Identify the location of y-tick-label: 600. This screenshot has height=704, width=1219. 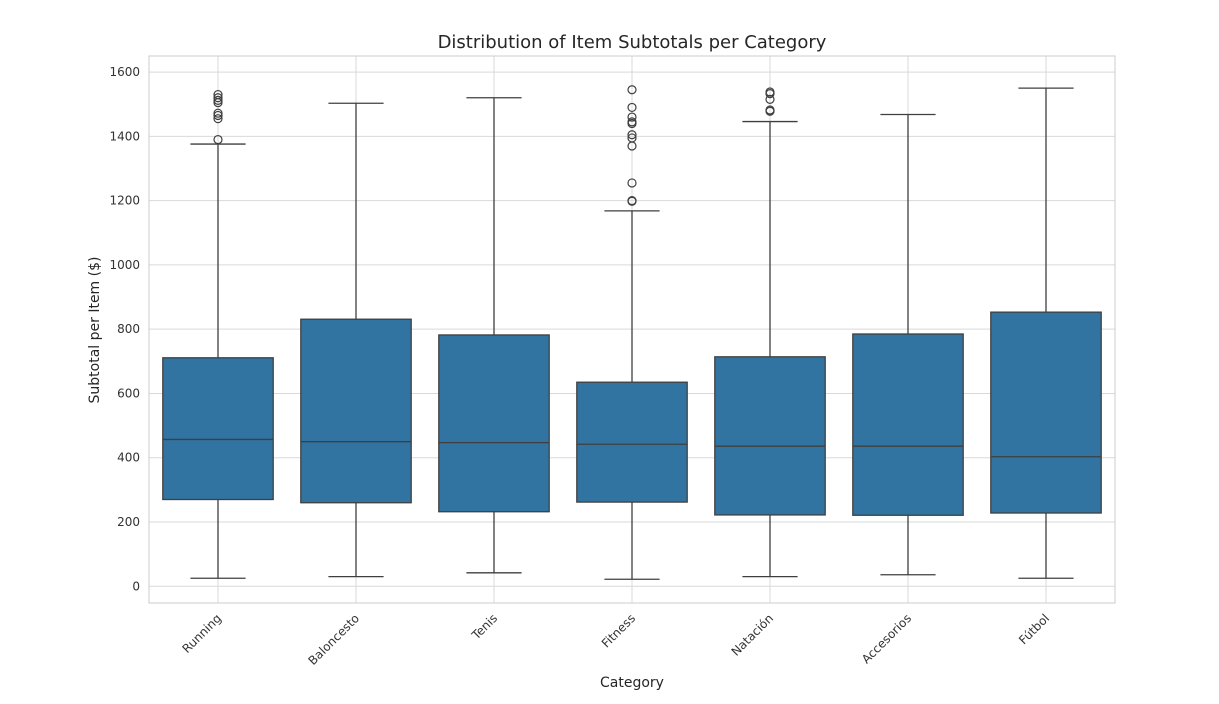
(128, 393).